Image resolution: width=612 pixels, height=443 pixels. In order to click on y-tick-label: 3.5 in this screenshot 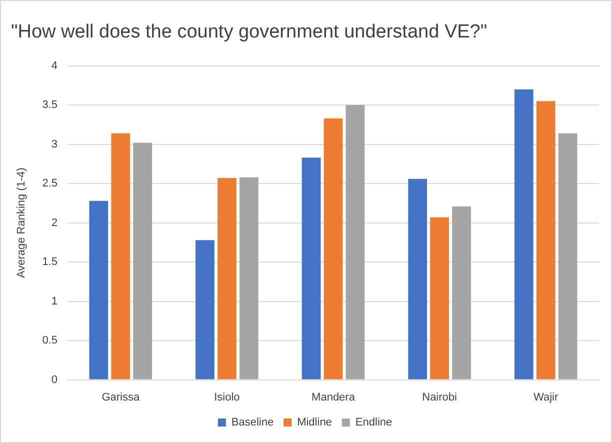, I will do `click(50, 105)`.